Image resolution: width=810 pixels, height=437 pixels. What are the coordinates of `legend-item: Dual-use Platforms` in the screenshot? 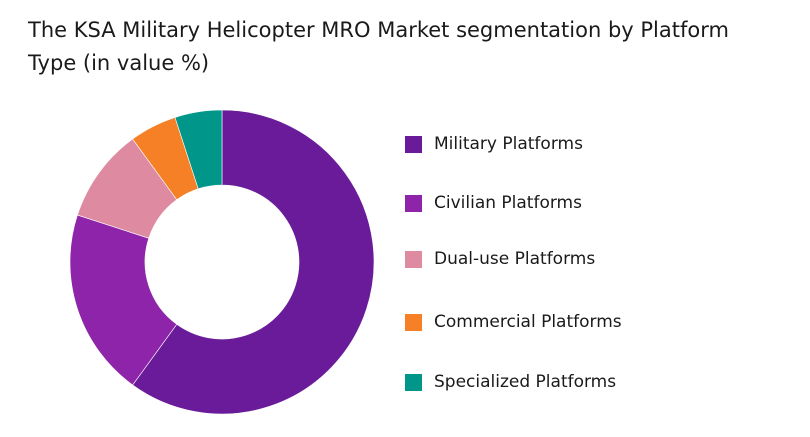 It's located at (500, 259).